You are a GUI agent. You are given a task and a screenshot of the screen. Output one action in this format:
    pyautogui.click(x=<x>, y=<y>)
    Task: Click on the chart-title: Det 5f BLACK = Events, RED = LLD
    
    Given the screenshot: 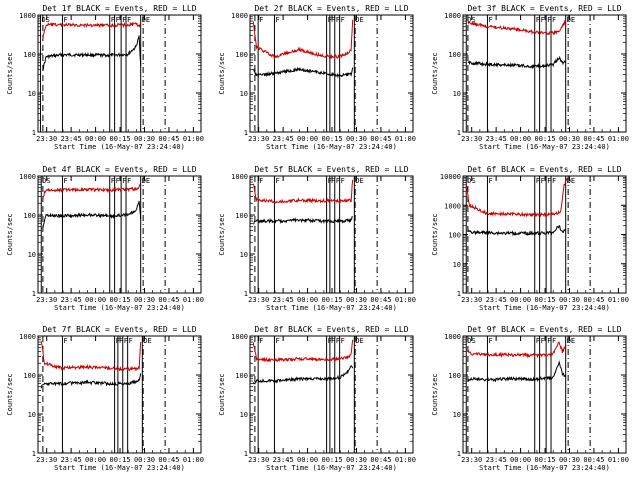 What is the action you would take?
    pyautogui.click(x=331, y=169)
    